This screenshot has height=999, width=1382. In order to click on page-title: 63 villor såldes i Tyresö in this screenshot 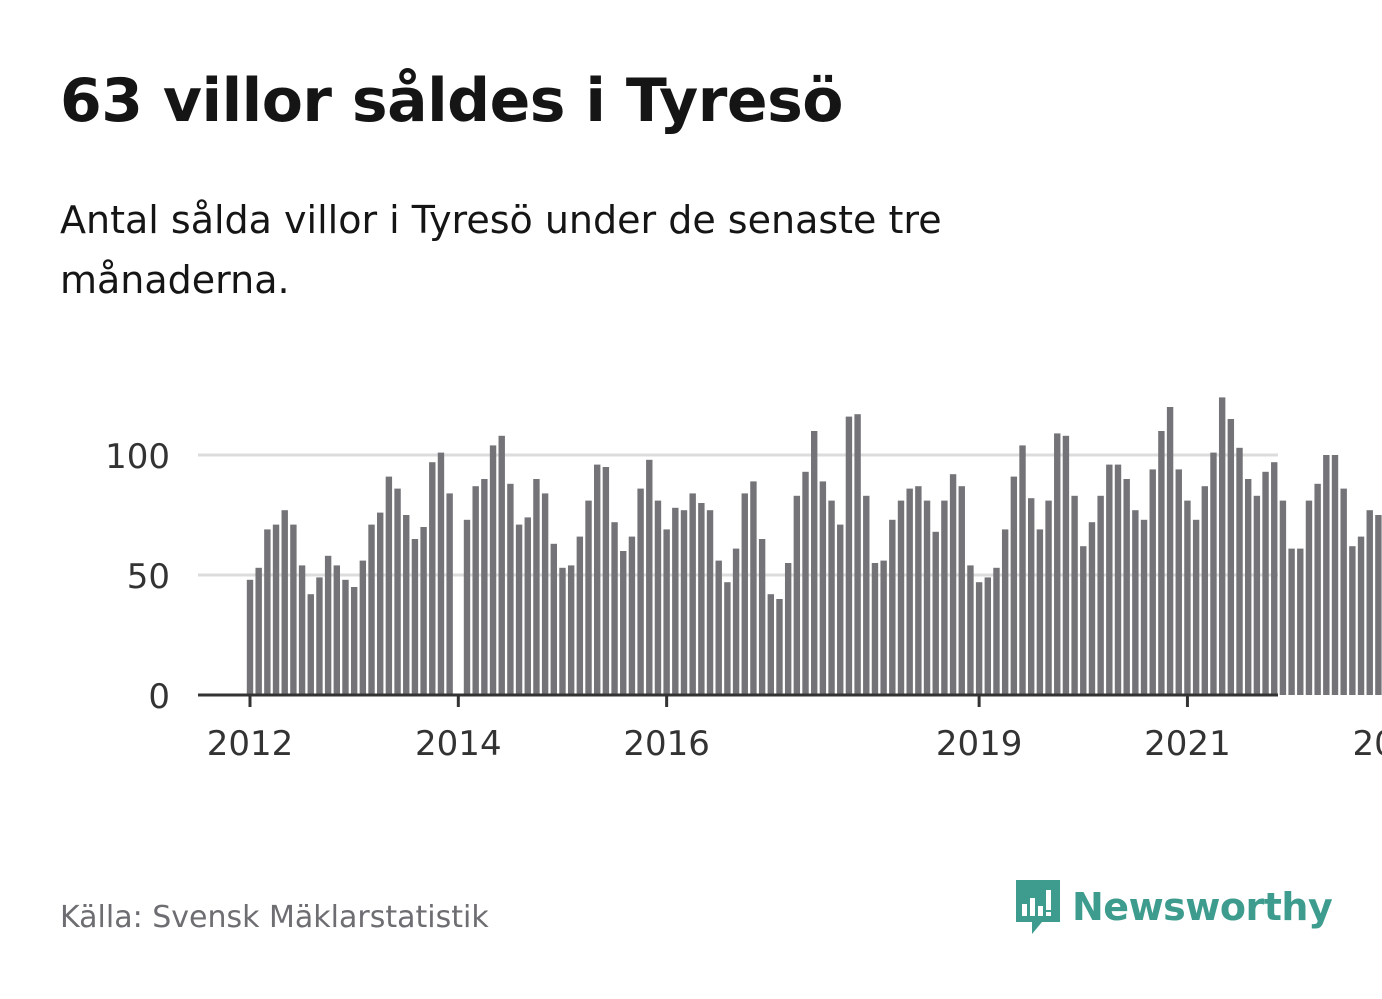, I will do `click(452, 101)`.